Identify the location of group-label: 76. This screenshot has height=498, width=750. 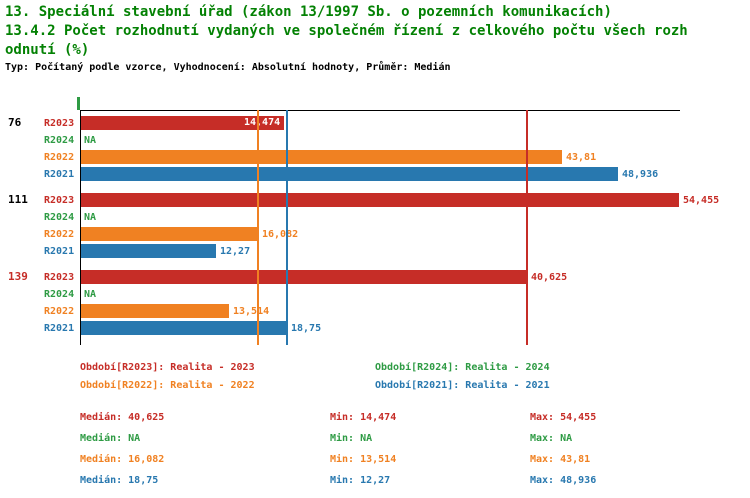
(15, 122).